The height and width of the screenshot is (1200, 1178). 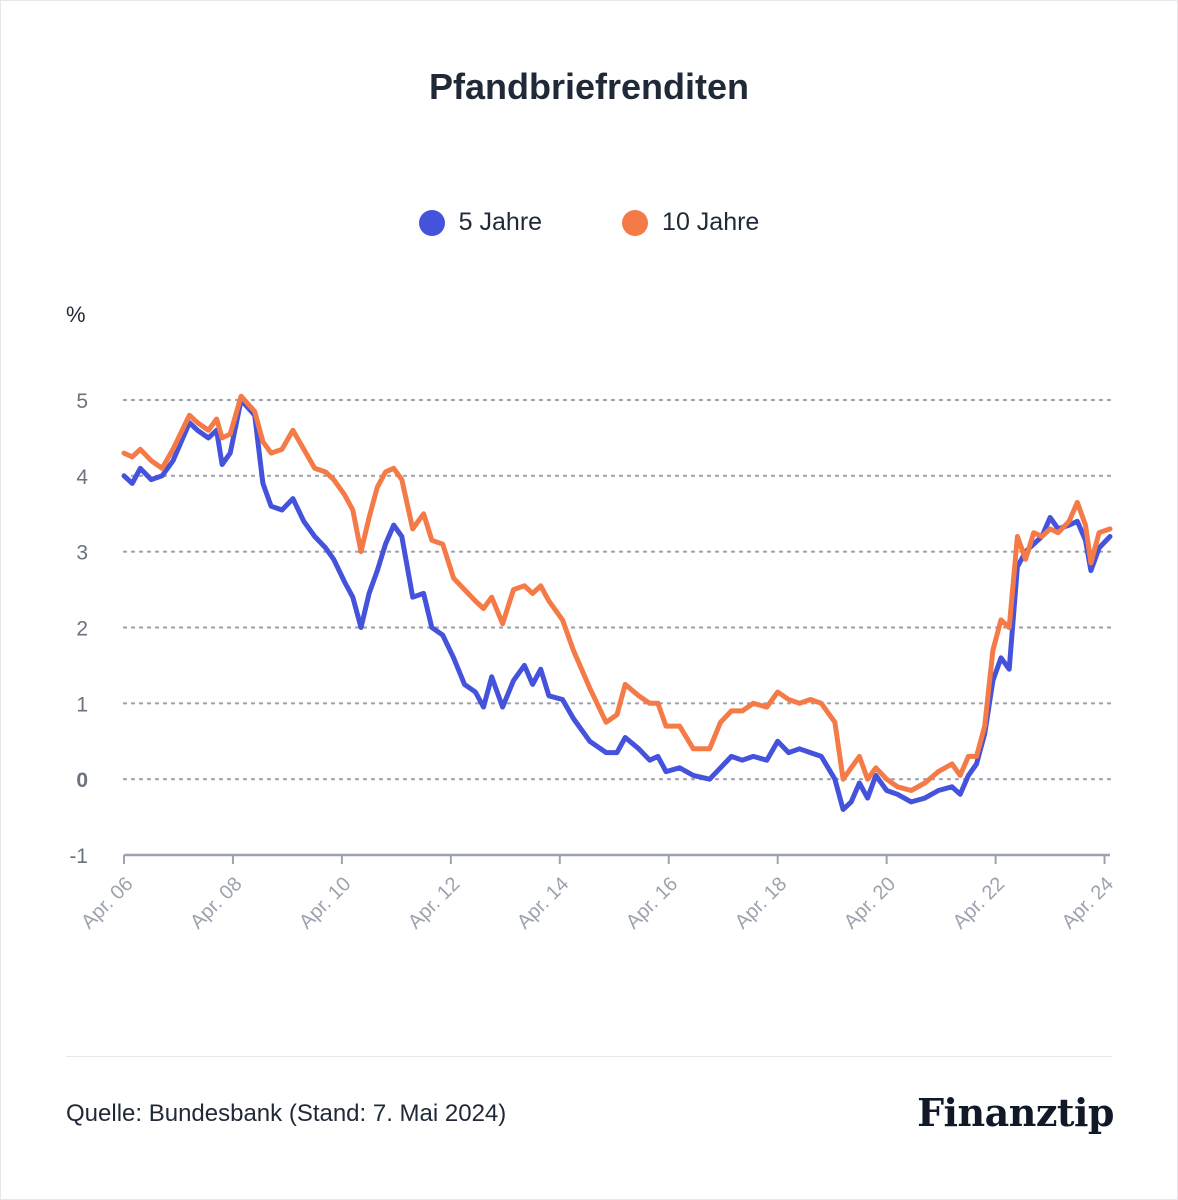 What do you see at coordinates (870, 903) in the screenshot?
I see `x-tick-label: Apr. 20` at bounding box center [870, 903].